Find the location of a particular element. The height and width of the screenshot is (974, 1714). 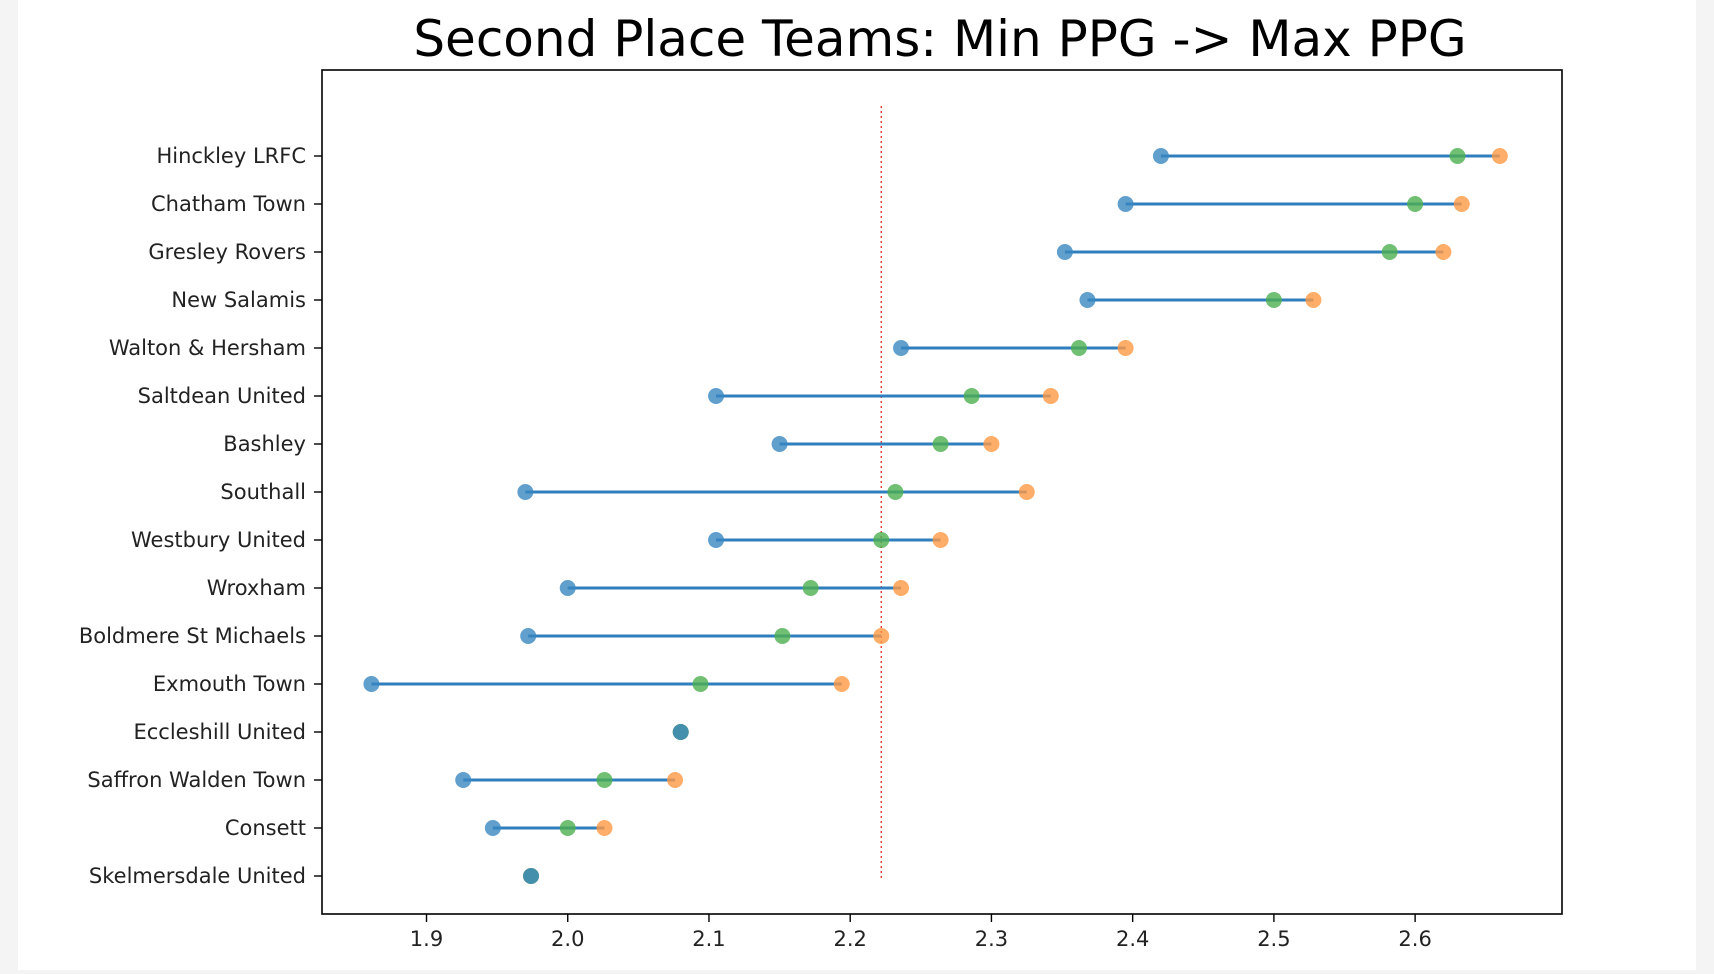

x-tick-label: 2.3 is located at coordinates (991, 939).